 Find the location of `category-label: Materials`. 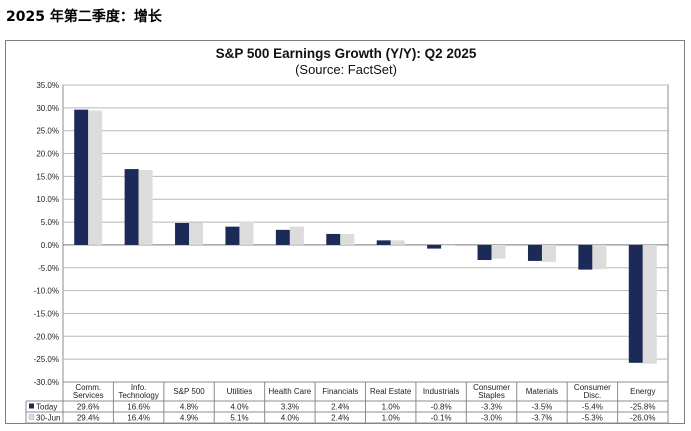

category-label: Materials is located at coordinates (542, 391).